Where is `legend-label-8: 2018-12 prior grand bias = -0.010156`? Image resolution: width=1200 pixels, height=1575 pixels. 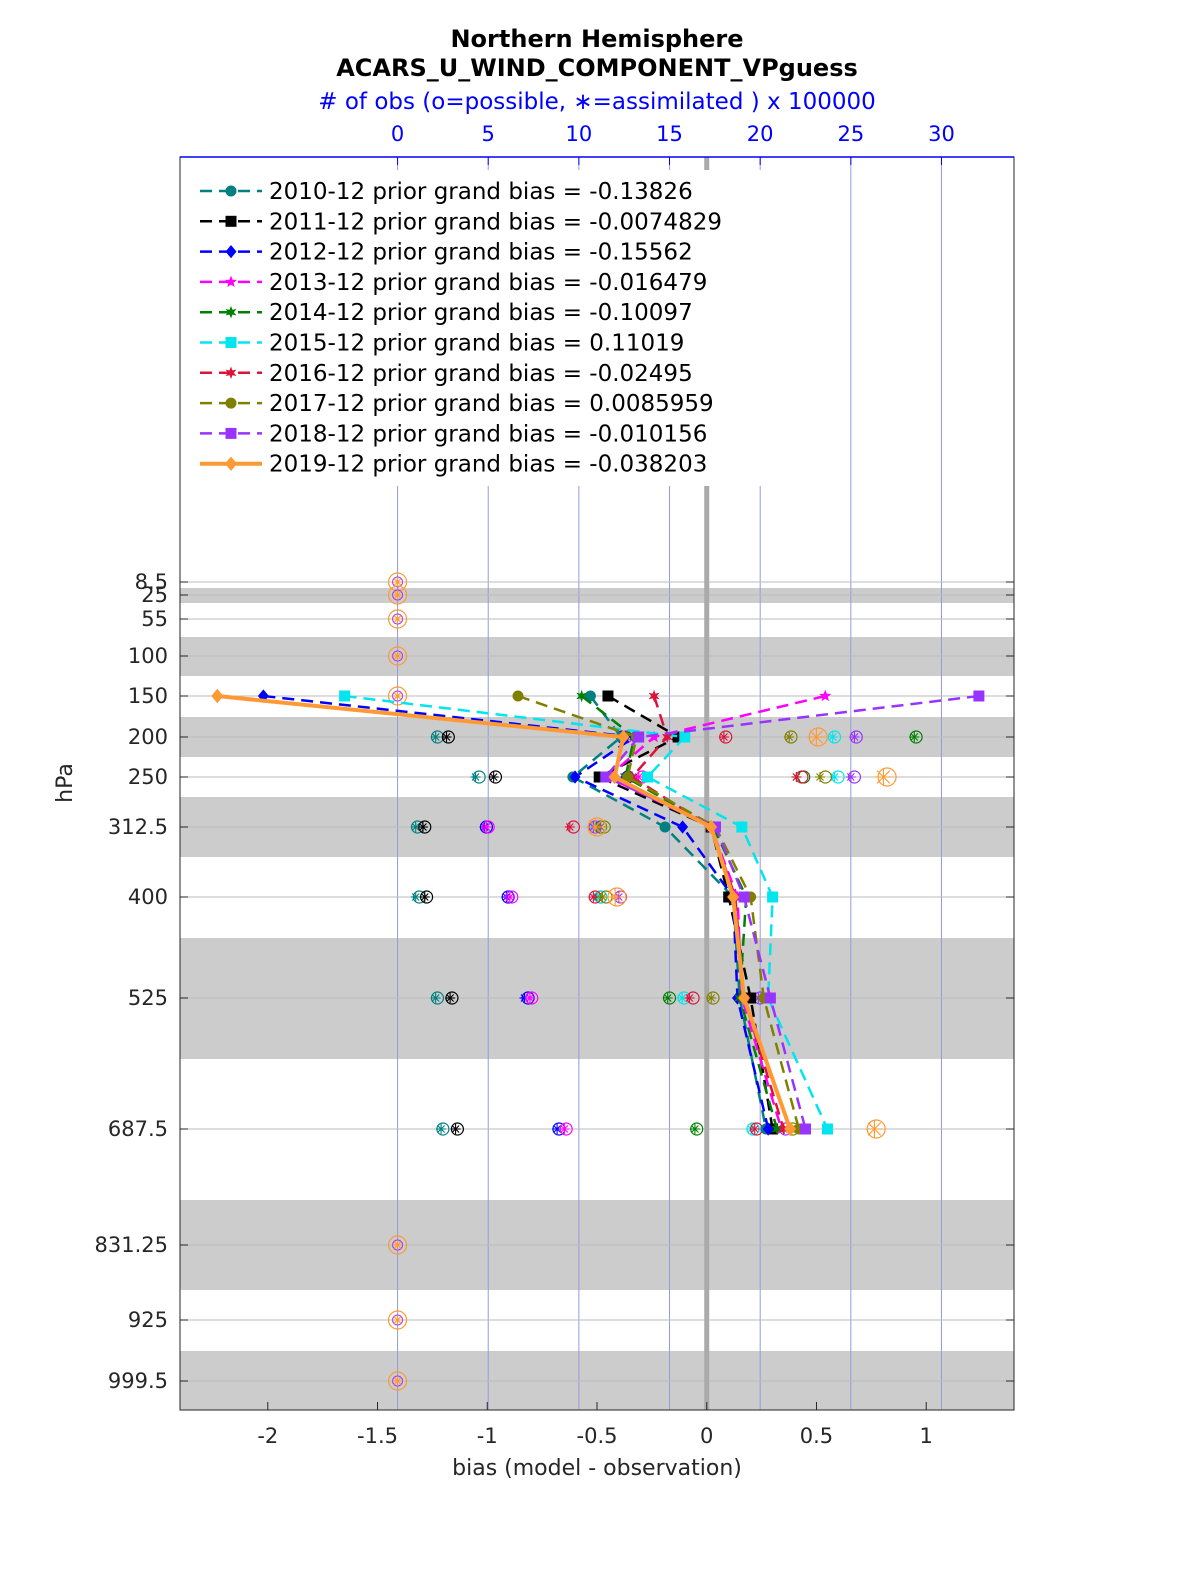
legend-label-8: 2018-12 prior grand bias = -0.010156 is located at coordinates (488, 434).